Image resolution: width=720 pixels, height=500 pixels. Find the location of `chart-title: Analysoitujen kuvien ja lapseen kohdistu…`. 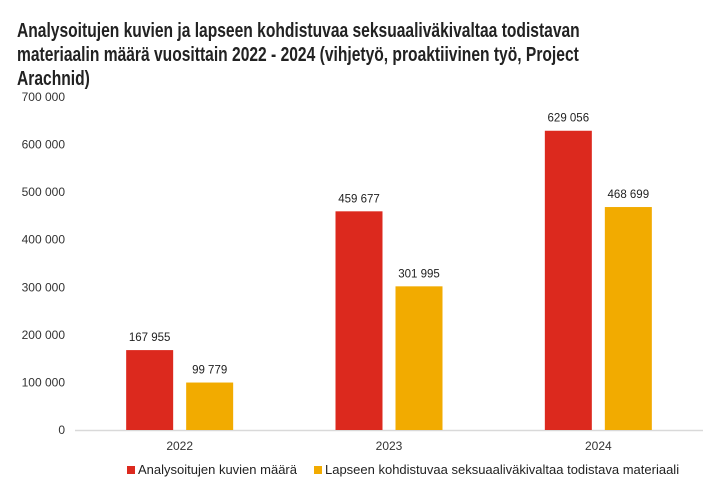

chart-title: Analysoitujen kuvien ja lapseen kohdistu… is located at coordinates (298, 55).